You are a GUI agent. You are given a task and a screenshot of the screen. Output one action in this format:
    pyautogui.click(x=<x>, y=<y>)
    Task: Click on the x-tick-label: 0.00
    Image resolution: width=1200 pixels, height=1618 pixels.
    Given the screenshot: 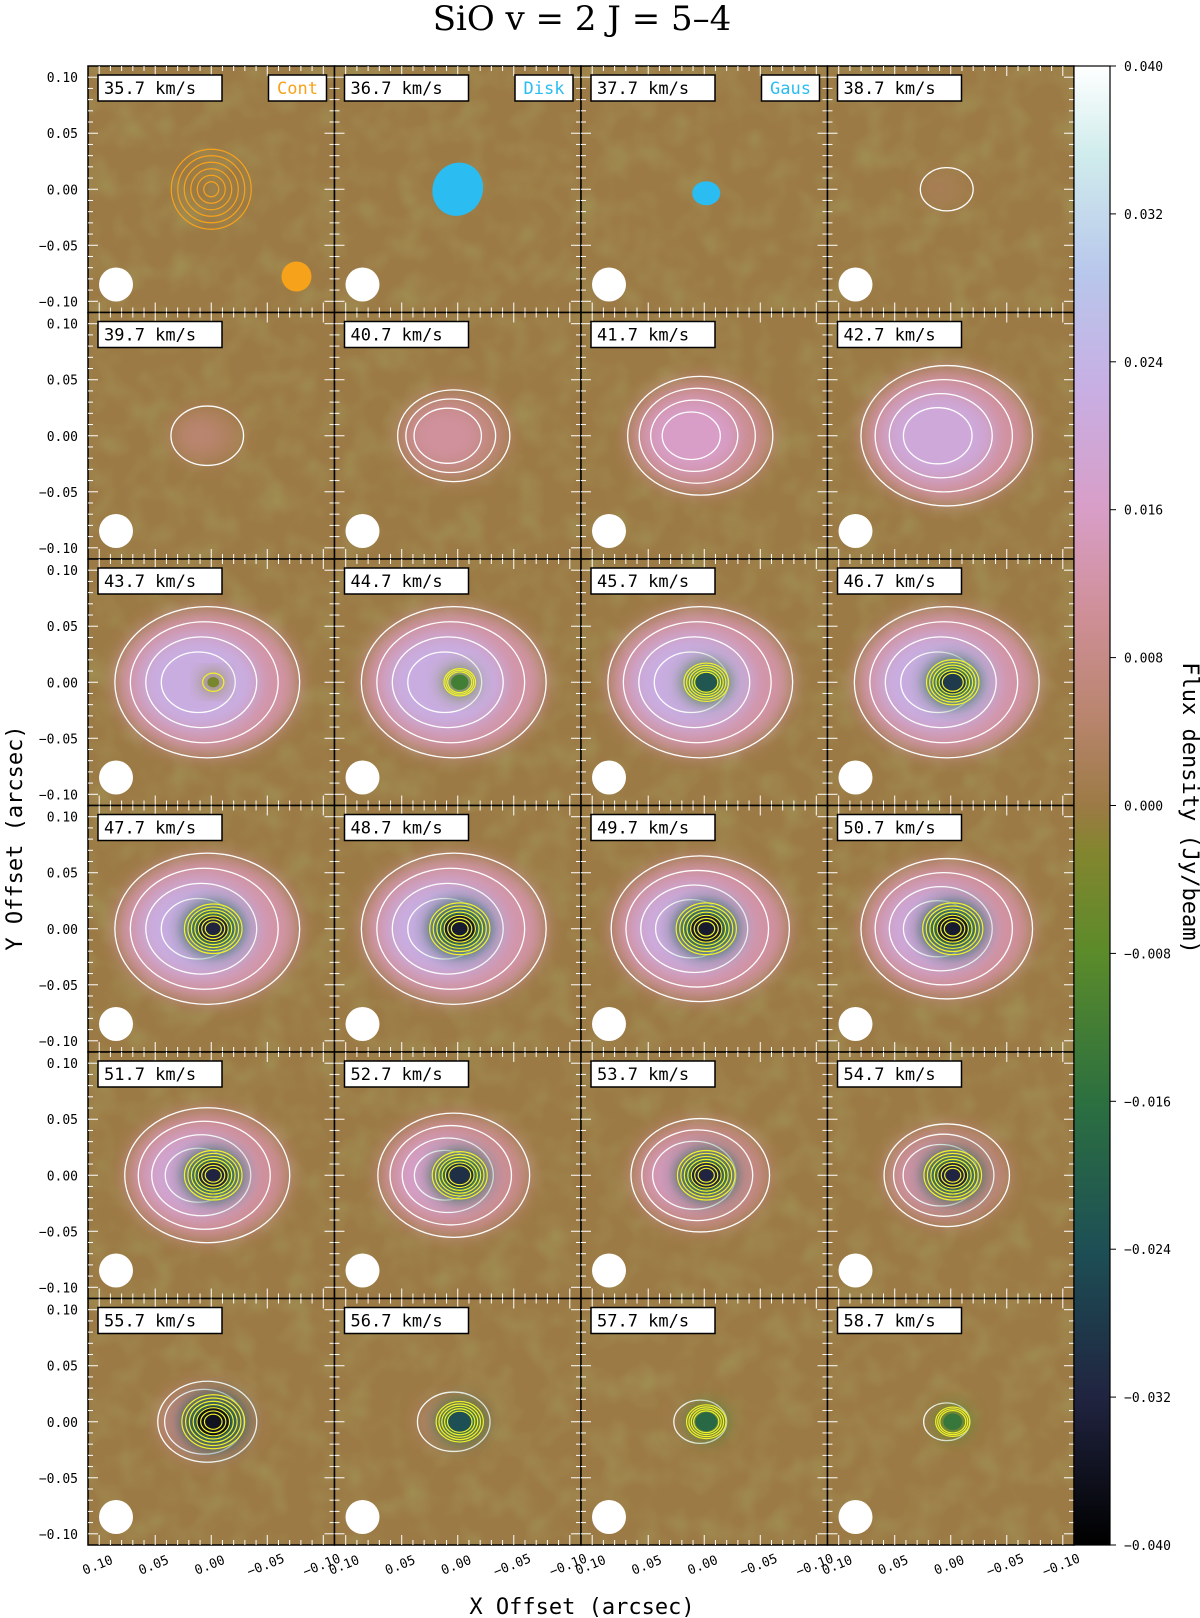 What is the action you would take?
    pyautogui.click(x=703, y=1566)
    